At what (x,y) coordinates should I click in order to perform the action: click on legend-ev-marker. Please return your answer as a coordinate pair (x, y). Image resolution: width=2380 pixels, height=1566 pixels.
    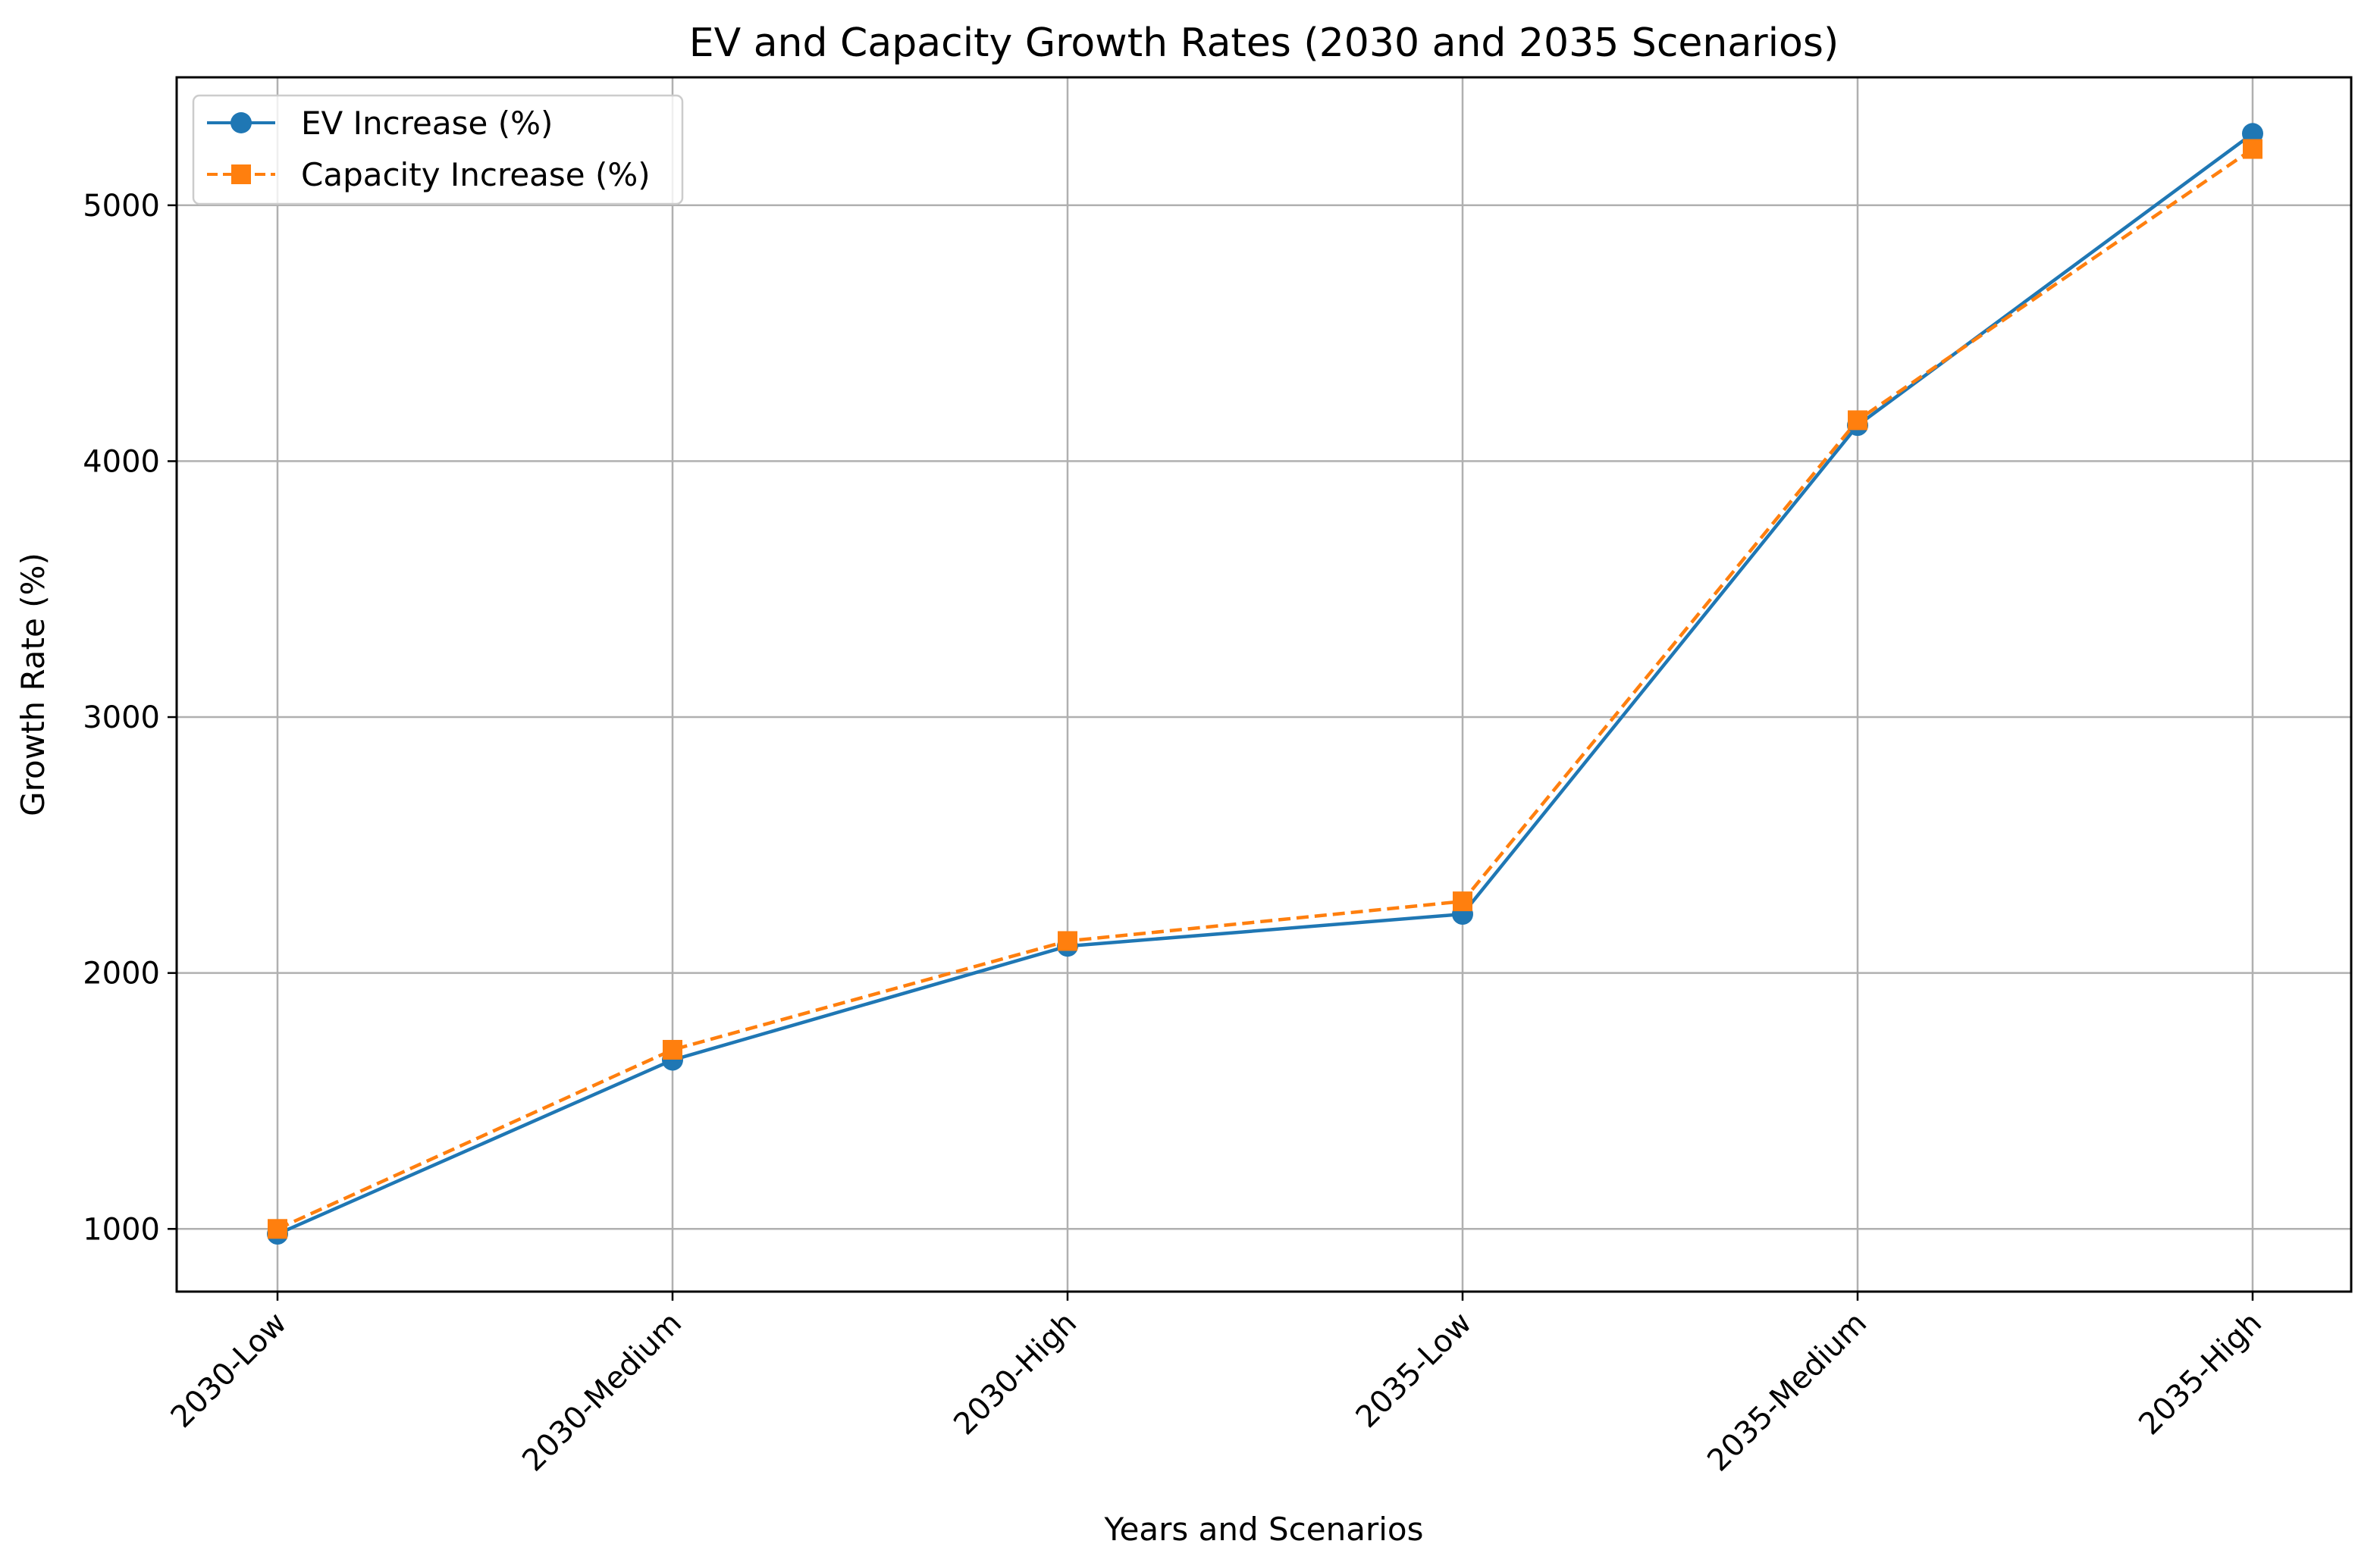
    Looking at the image, I should click on (241, 122).